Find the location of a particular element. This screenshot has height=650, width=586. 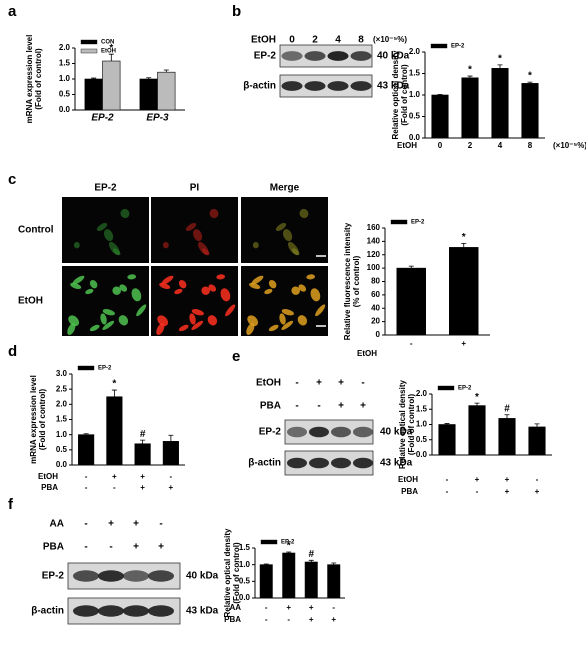

panel-letter: a is located at coordinates (12, 11).